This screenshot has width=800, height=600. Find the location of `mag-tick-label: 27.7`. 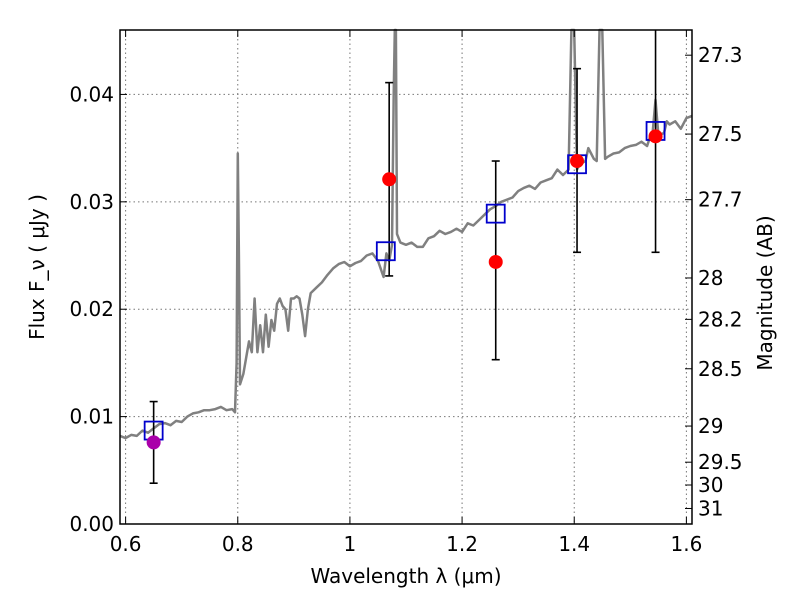

mag-tick-label: 27.7 is located at coordinates (720, 200).